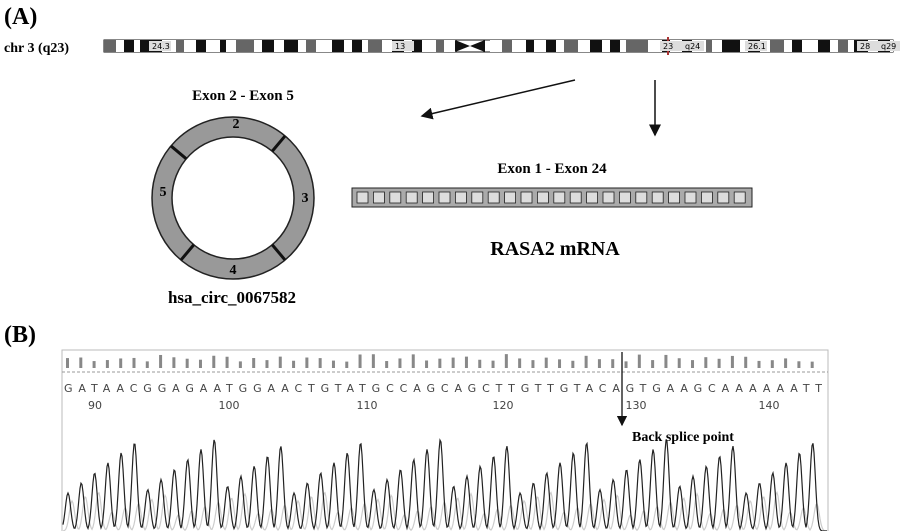 The height and width of the screenshot is (531, 901). I want to click on band-label: q29, so click(888, 46).